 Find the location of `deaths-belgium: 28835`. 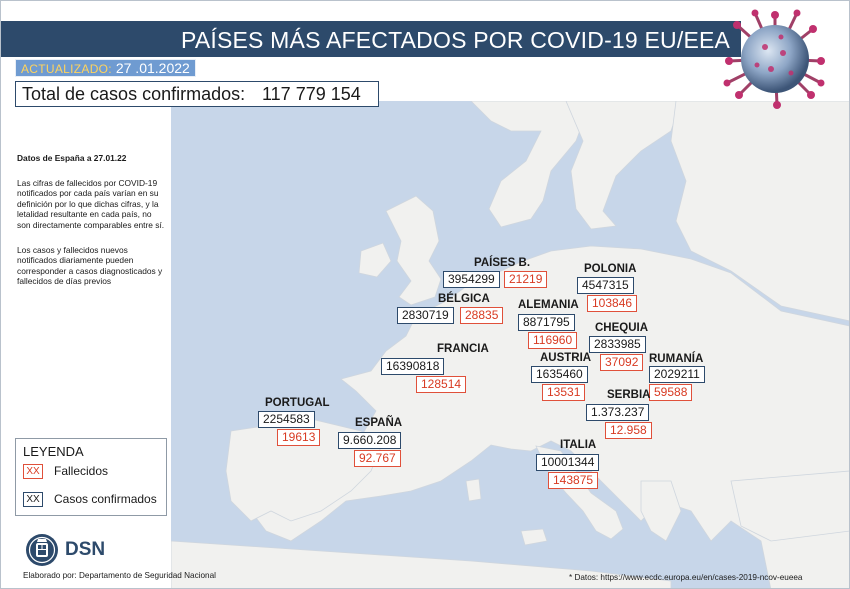

deaths-belgium: 28835 is located at coordinates (482, 315).